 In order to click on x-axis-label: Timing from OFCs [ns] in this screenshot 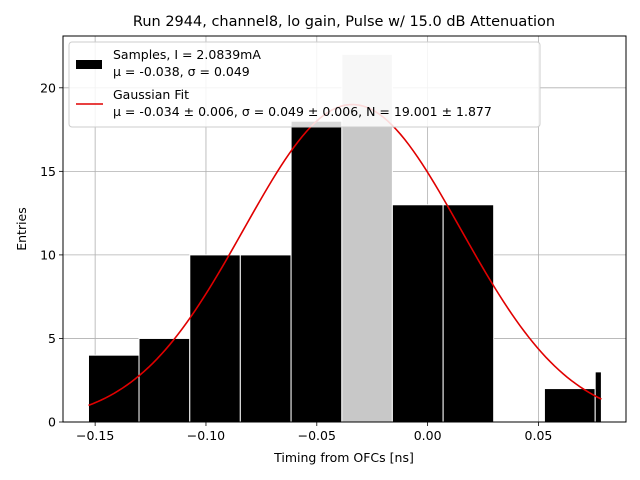, I will do `click(343, 457)`.